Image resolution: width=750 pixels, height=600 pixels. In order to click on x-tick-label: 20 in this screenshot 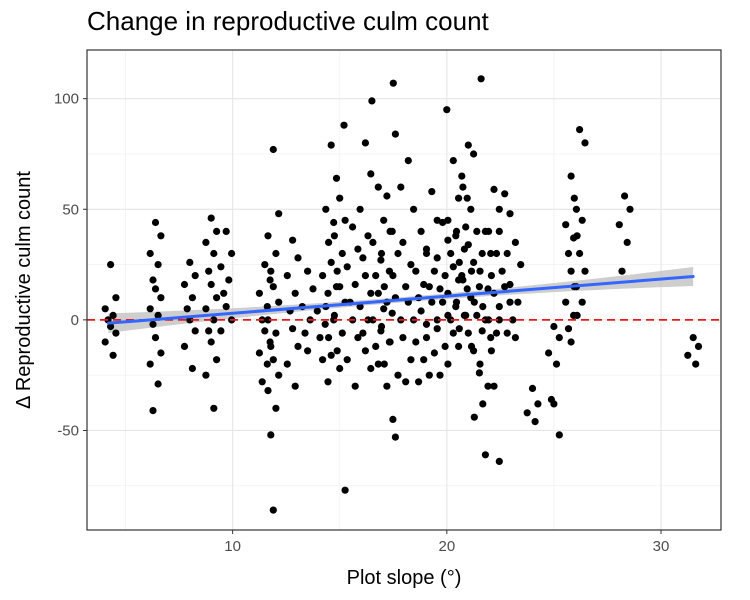, I will do `click(446, 546)`.